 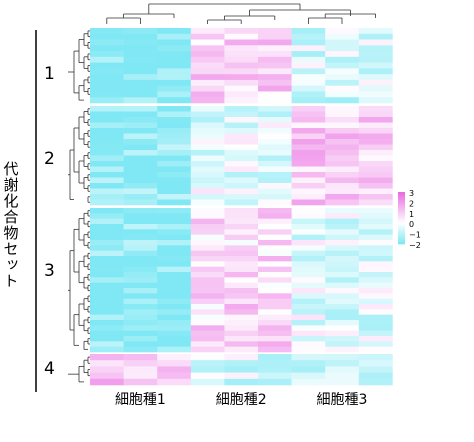 I want to click on y-axis-label: 代謝化合物セット, so click(x=10, y=225).